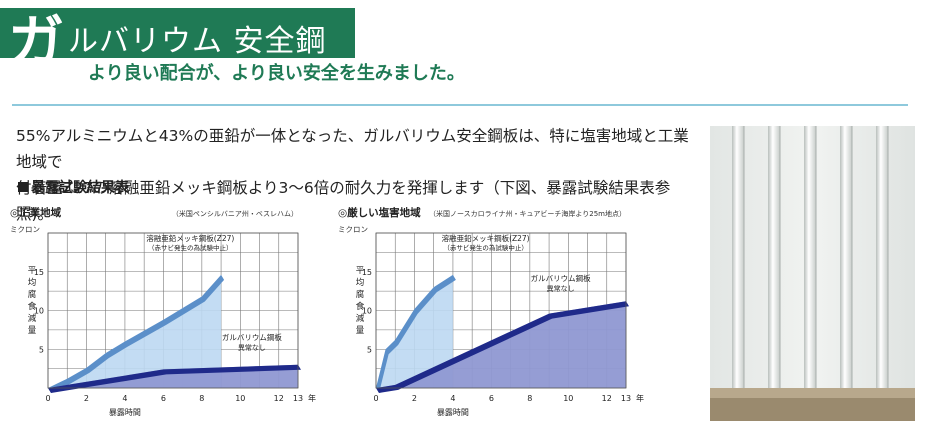 Image resolution: width=940 pixels, height=431 pixels. I want to click on series-edge-z27, so click(136, 333).